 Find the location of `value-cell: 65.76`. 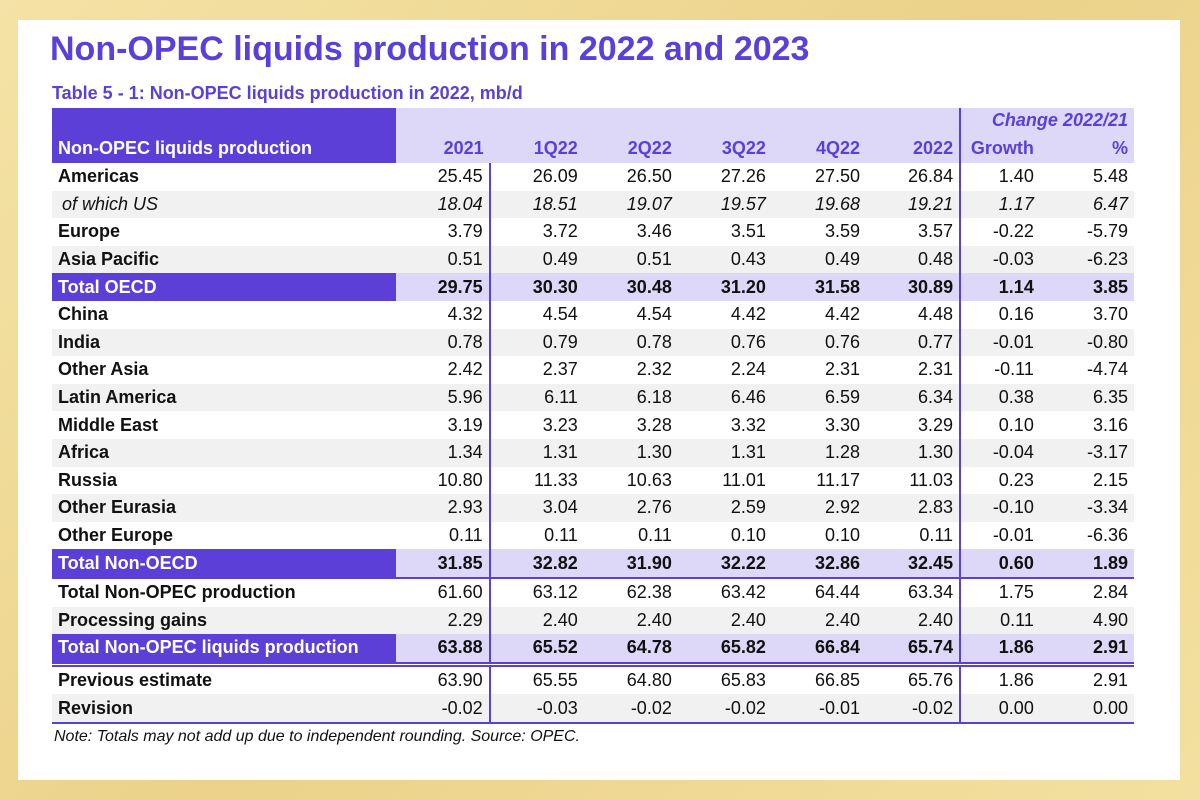

value-cell: 65.76 is located at coordinates (914, 678).